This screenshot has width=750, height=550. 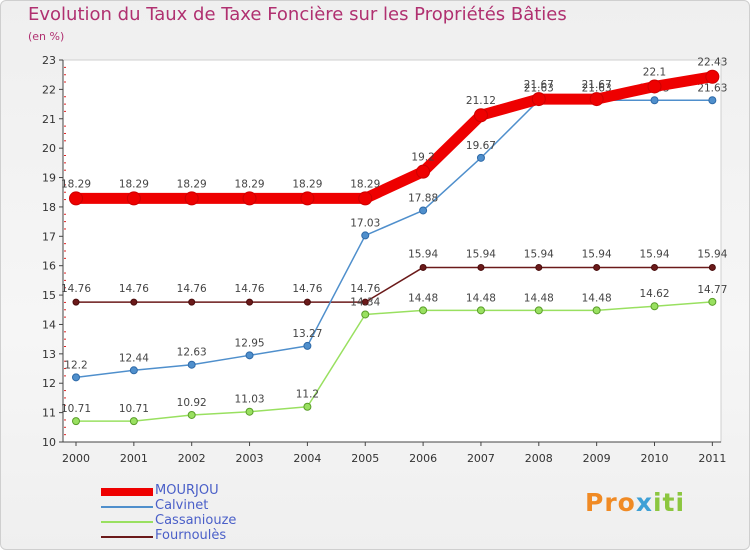 I want to click on data-label: 12.63, so click(x=192, y=353).